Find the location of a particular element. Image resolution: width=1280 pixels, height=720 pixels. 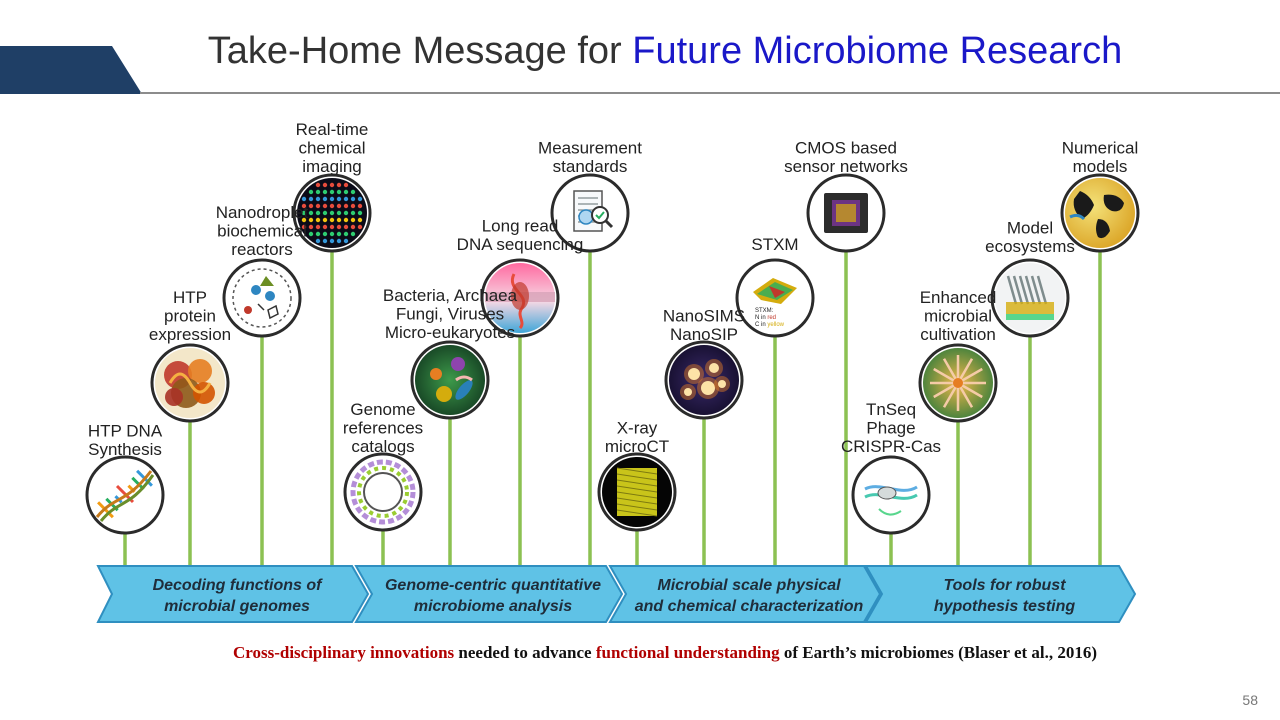

label-nanodroplet-reactors: Nanodroplet biochemical reactors is located at coordinates (262, 231).